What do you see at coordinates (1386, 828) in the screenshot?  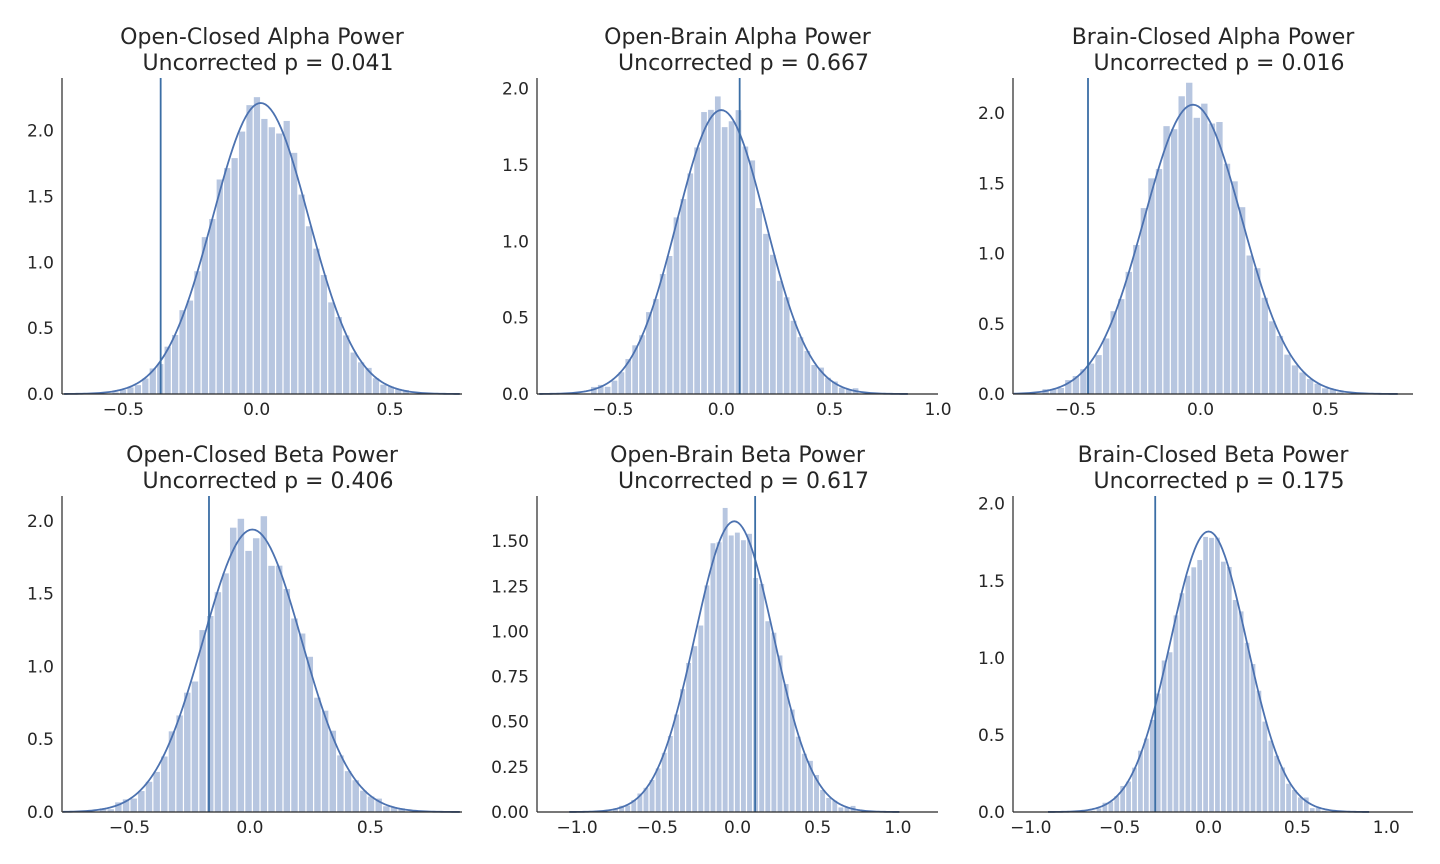 I see `x-tick-label: 1.0` at bounding box center [1386, 828].